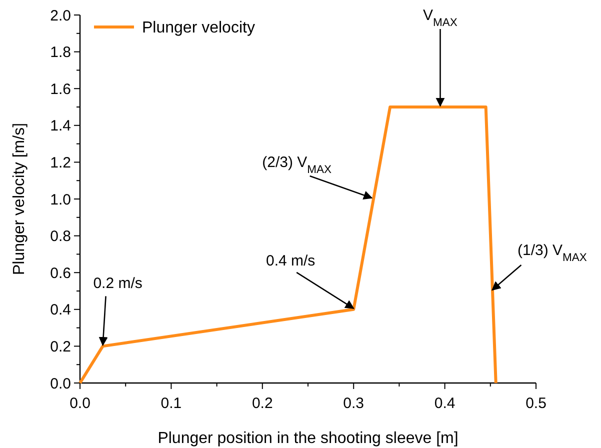 This screenshot has width=601, height=448. Describe the element at coordinates (60, 89) in the screenshot. I see `y-tick-label: 1.6` at that location.